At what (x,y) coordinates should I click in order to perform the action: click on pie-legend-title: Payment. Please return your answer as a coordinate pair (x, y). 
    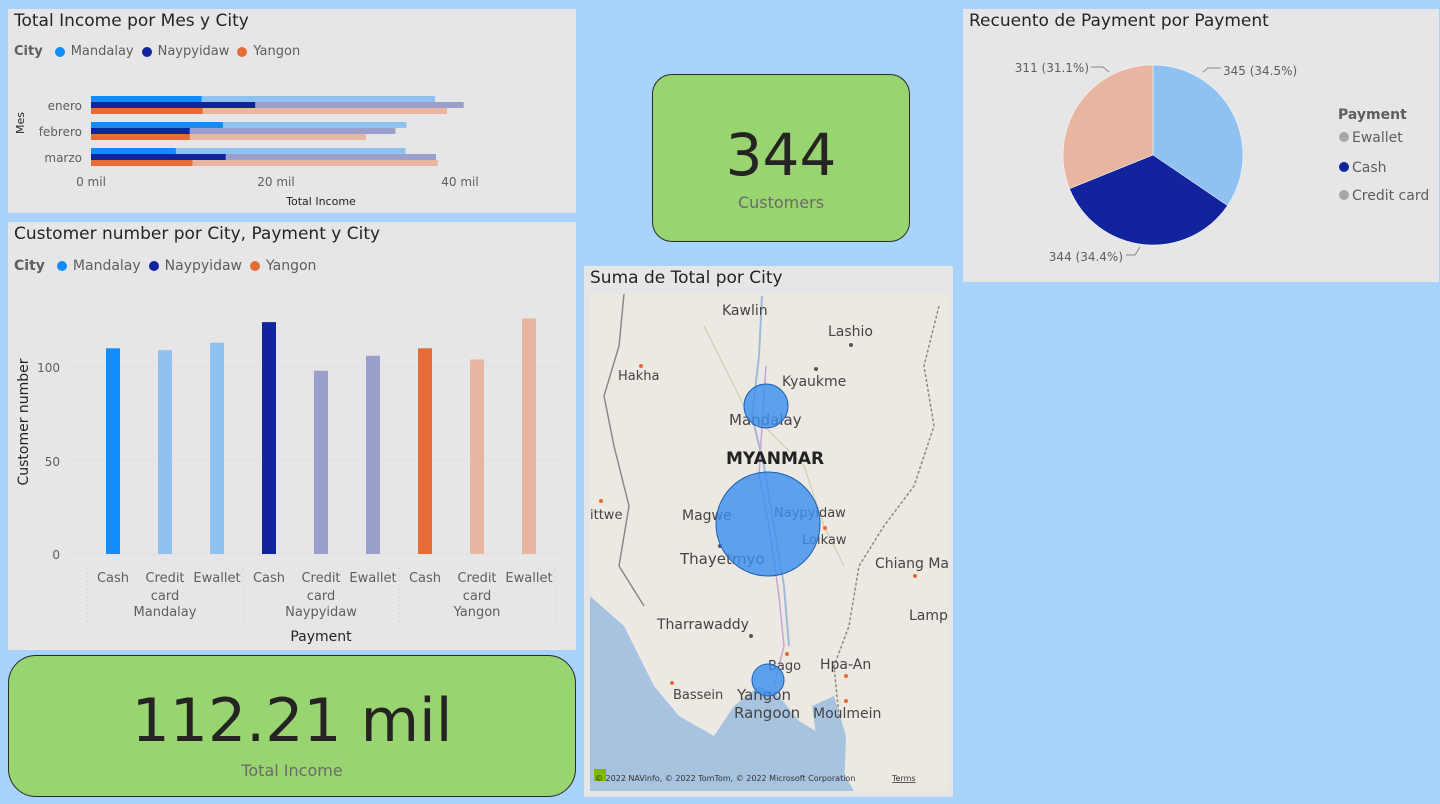
    Looking at the image, I should click on (1372, 115).